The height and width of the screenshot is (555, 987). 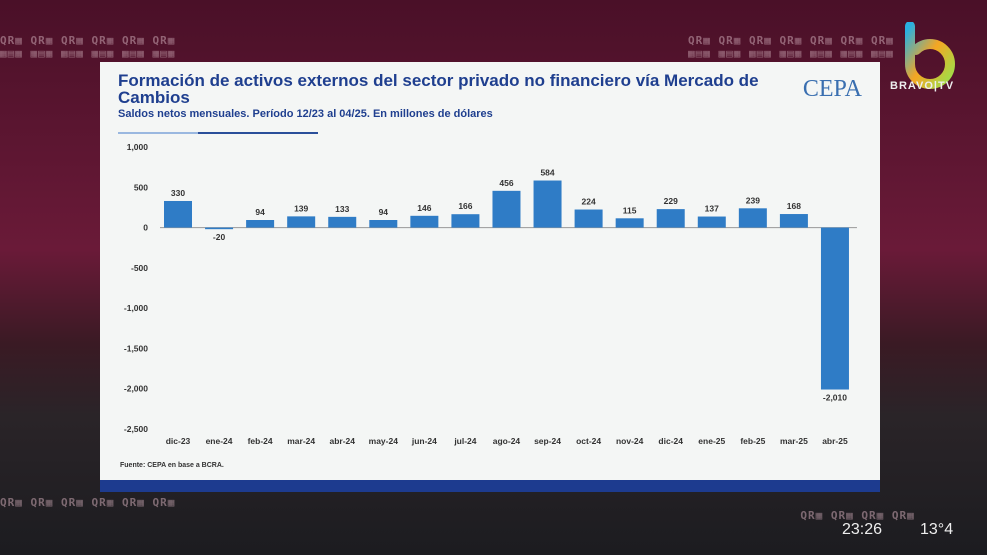 What do you see at coordinates (862, 529) in the screenshot?
I see `clock: 23:26` at bounding box center [862, 529].